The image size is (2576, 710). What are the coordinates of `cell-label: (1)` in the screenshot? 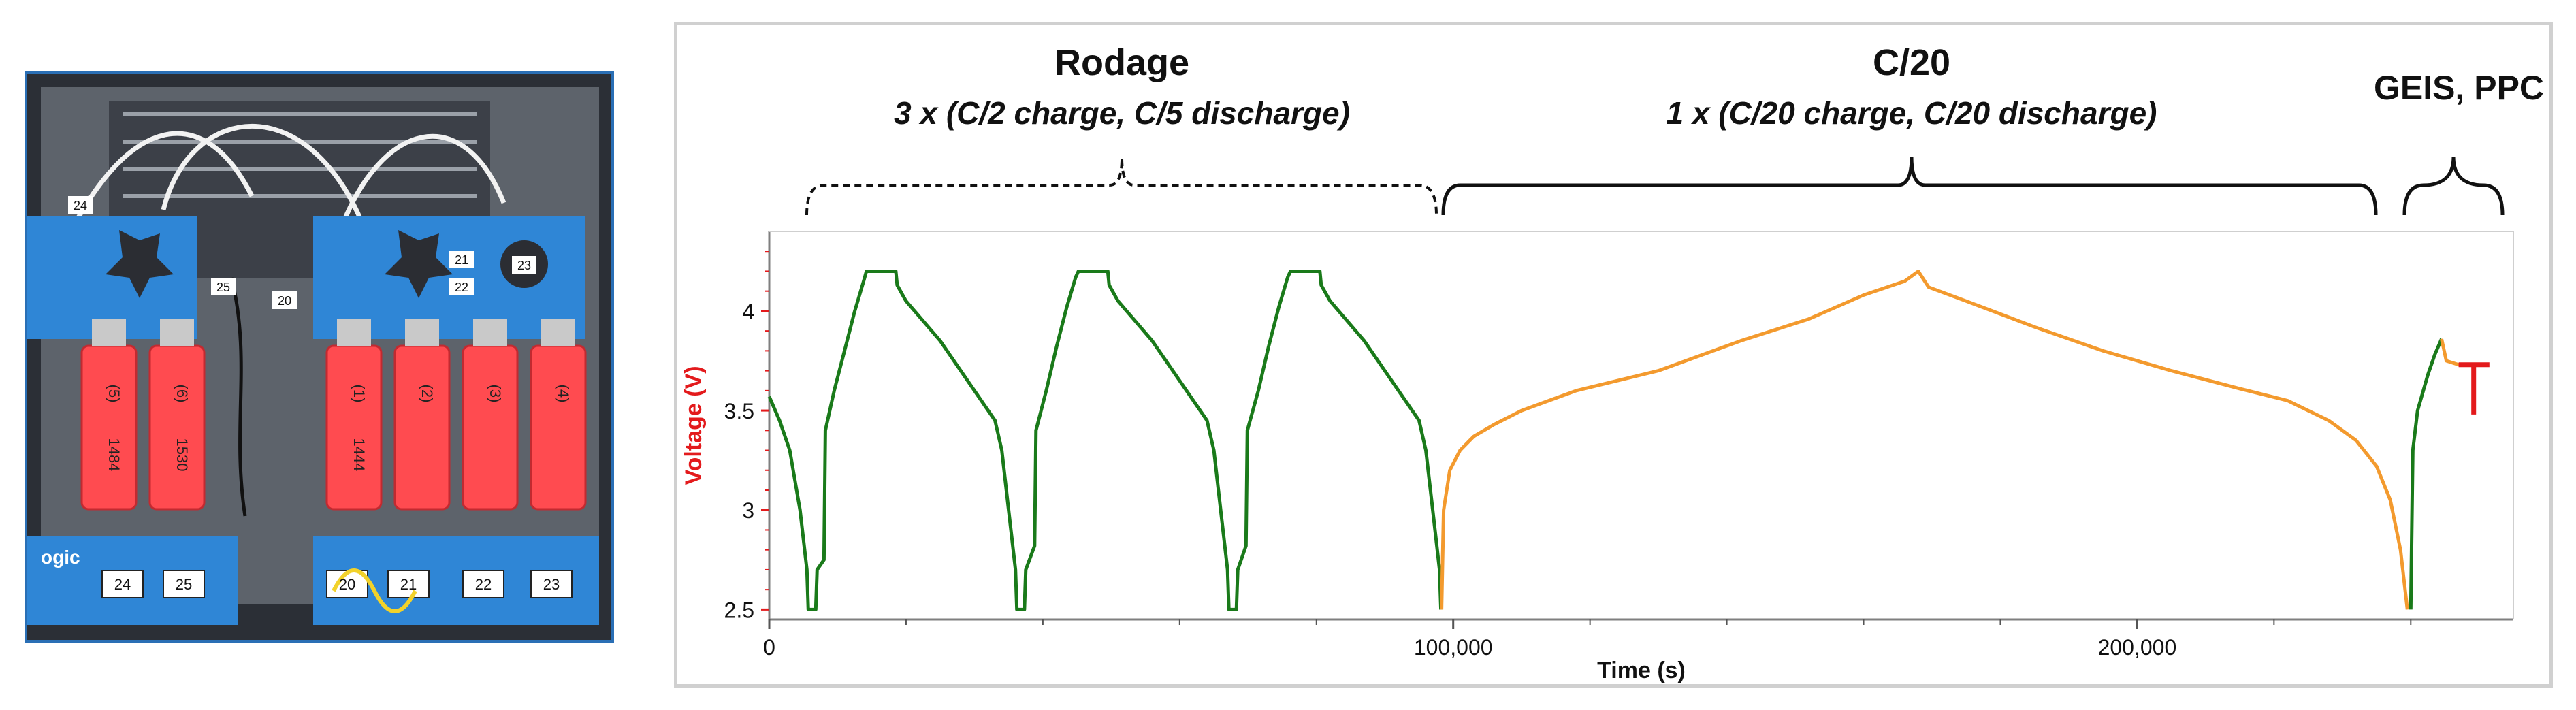 It's located at (360, 394).